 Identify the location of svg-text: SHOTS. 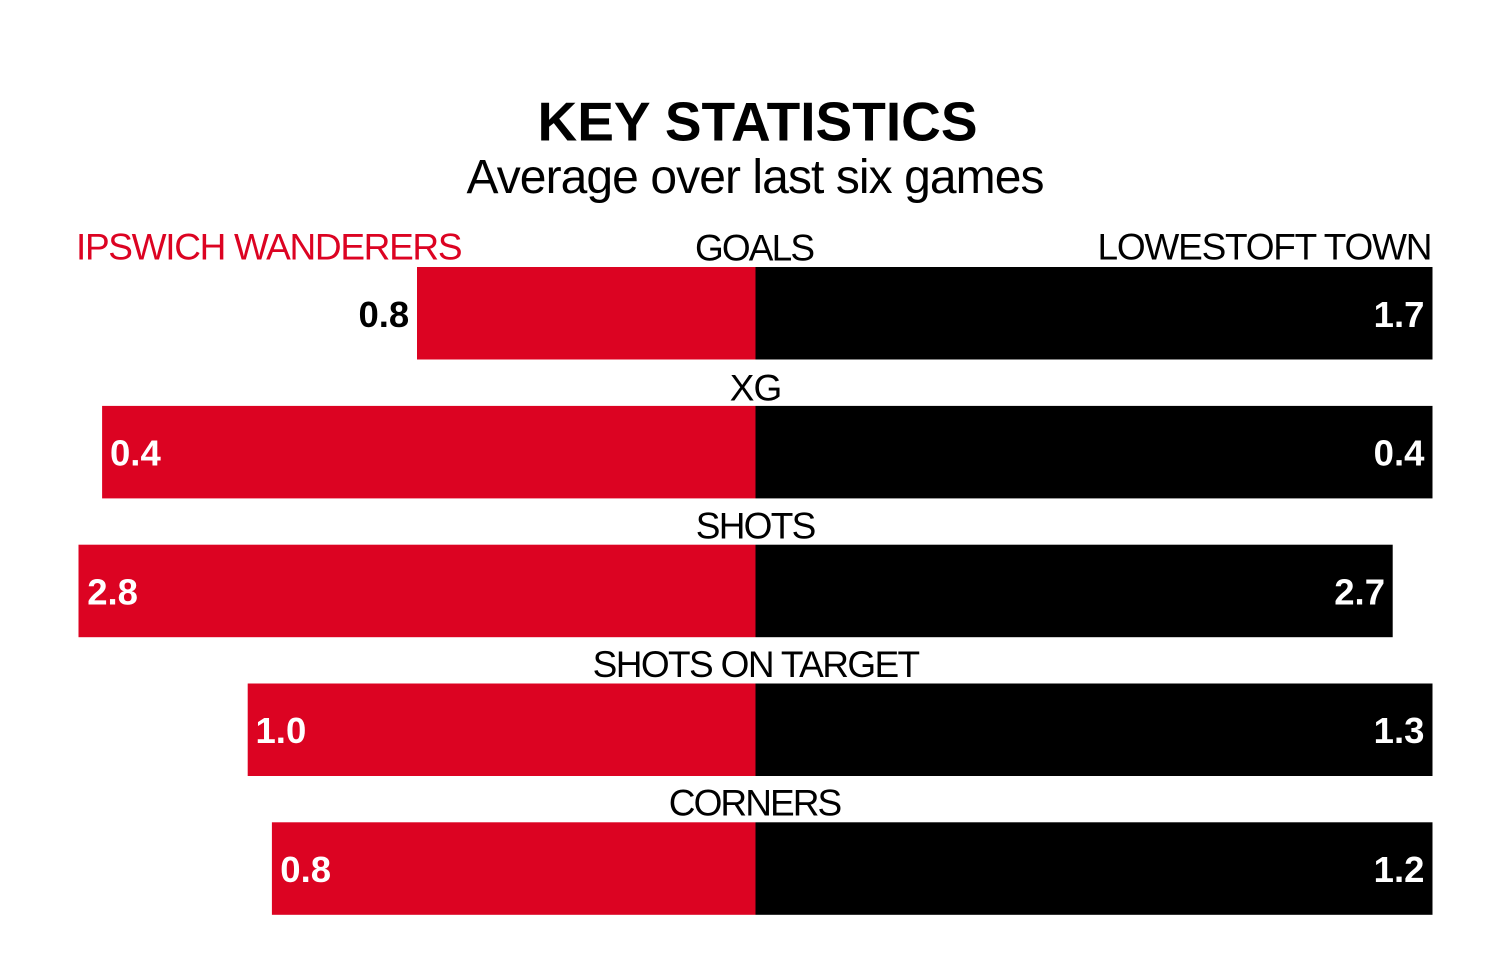
(756, 525).